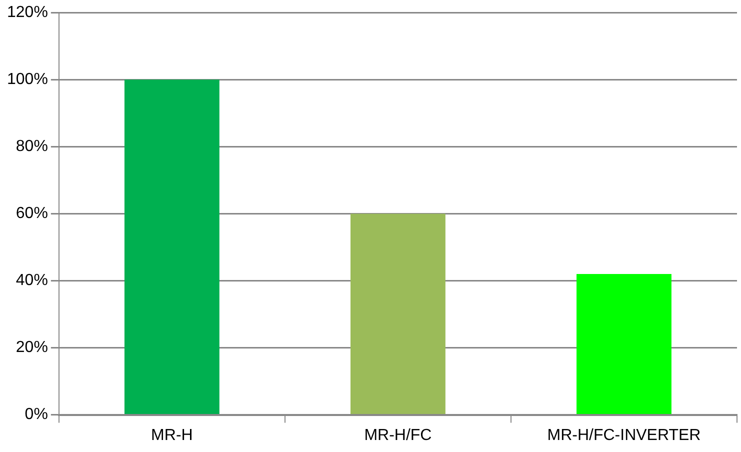  What do you see at coordinates (32, 213) in the screenshot?
I see `y-tick-label: 60%` at bounding box center [32, 213].